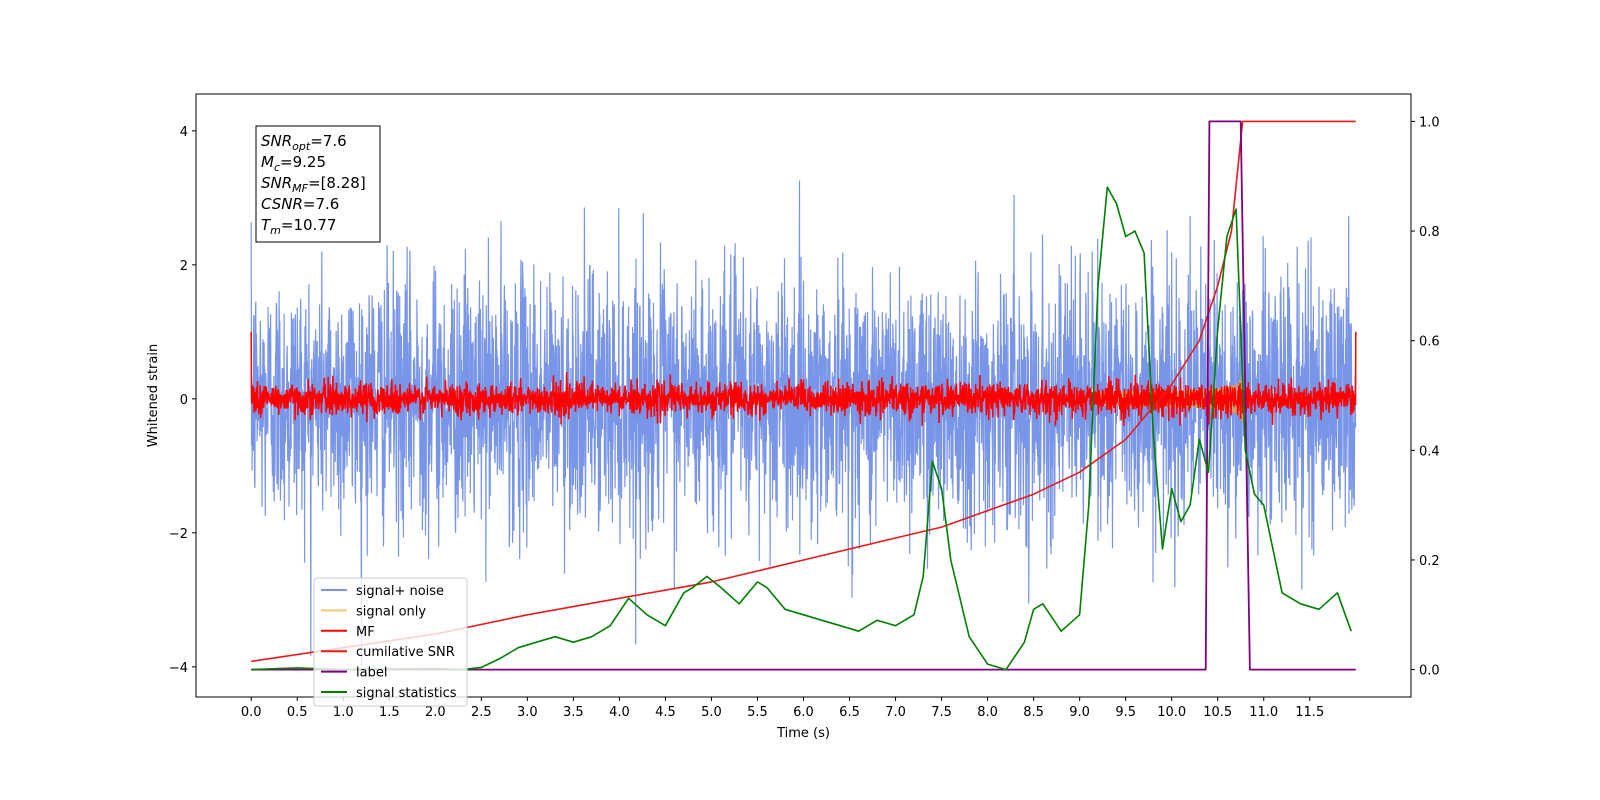 This screenshot has width=1600, height=800. I want to click on x-tick-label: 3.0, so click(527, 712).